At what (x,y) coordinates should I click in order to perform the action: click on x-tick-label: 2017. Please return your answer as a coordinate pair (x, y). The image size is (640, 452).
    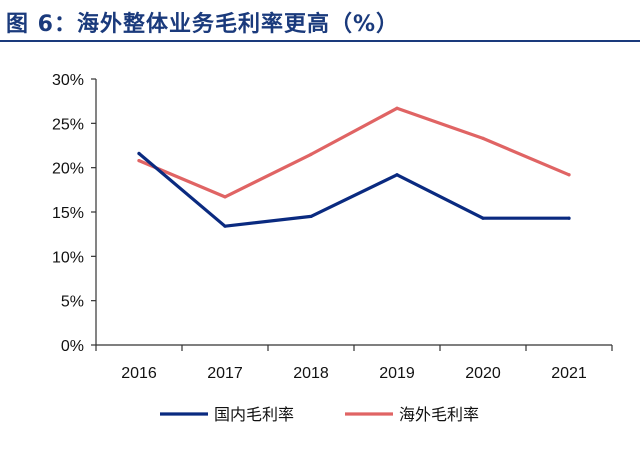
    Looking at the image, I should click on (225, 373).